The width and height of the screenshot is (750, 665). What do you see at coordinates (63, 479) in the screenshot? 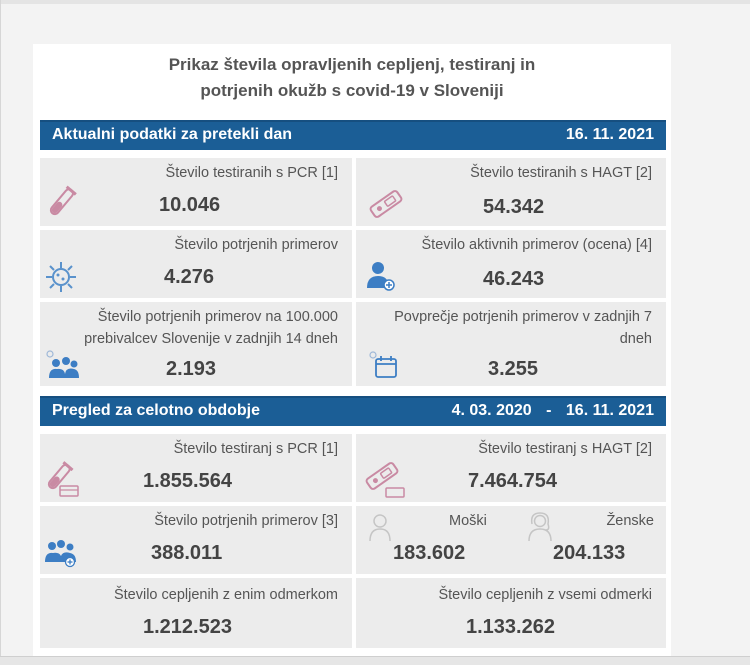
I see `test-tube-stack-icon` at bounding box center [63, 479].